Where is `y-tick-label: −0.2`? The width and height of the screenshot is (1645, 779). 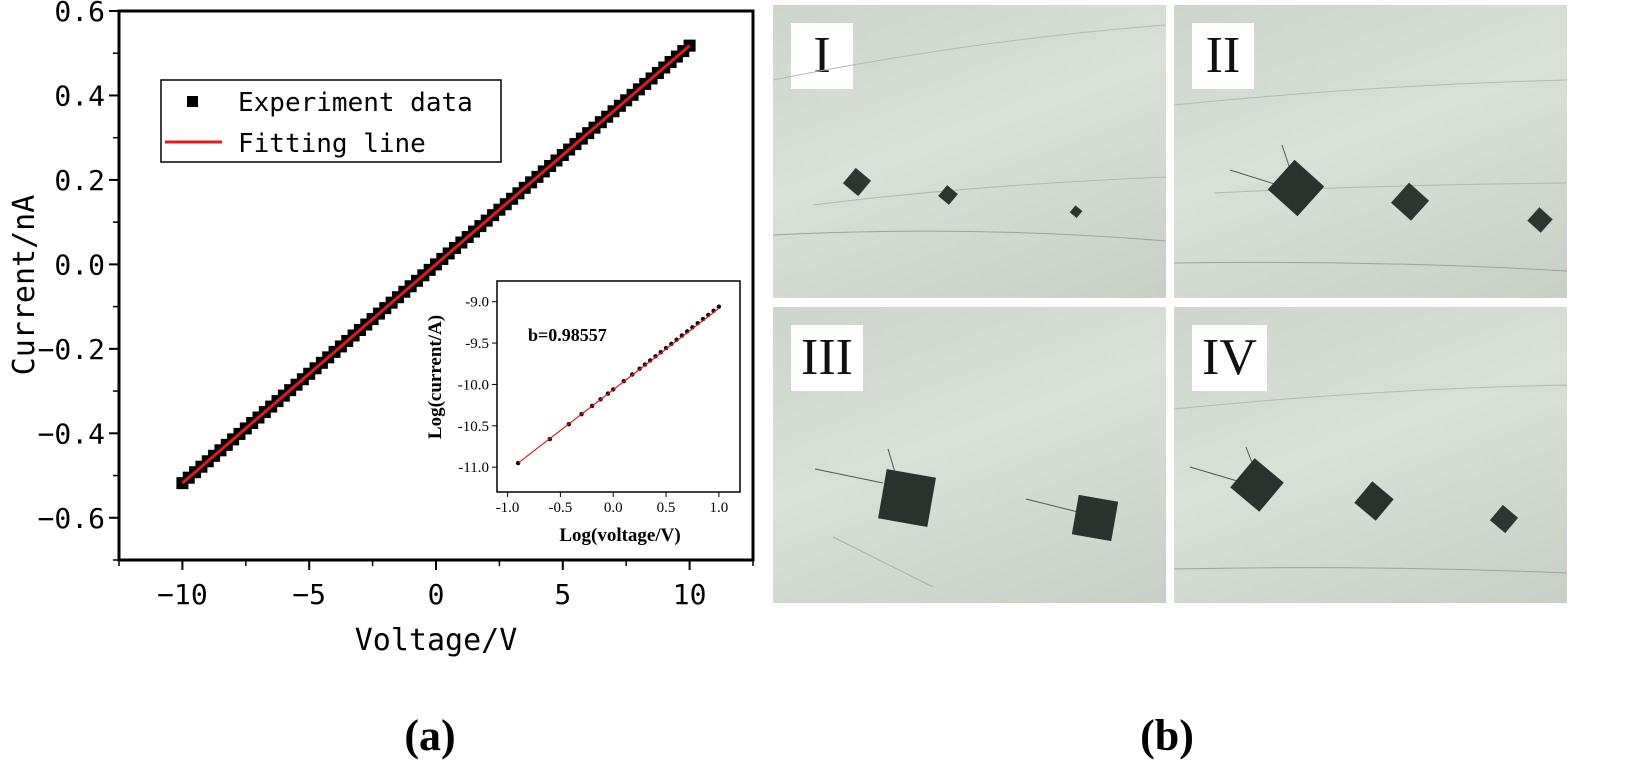 y-tick-label: −0.2 is located at coordinates (71, 349).